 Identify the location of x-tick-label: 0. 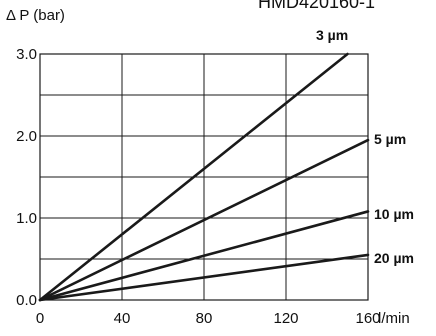
(40, 318).